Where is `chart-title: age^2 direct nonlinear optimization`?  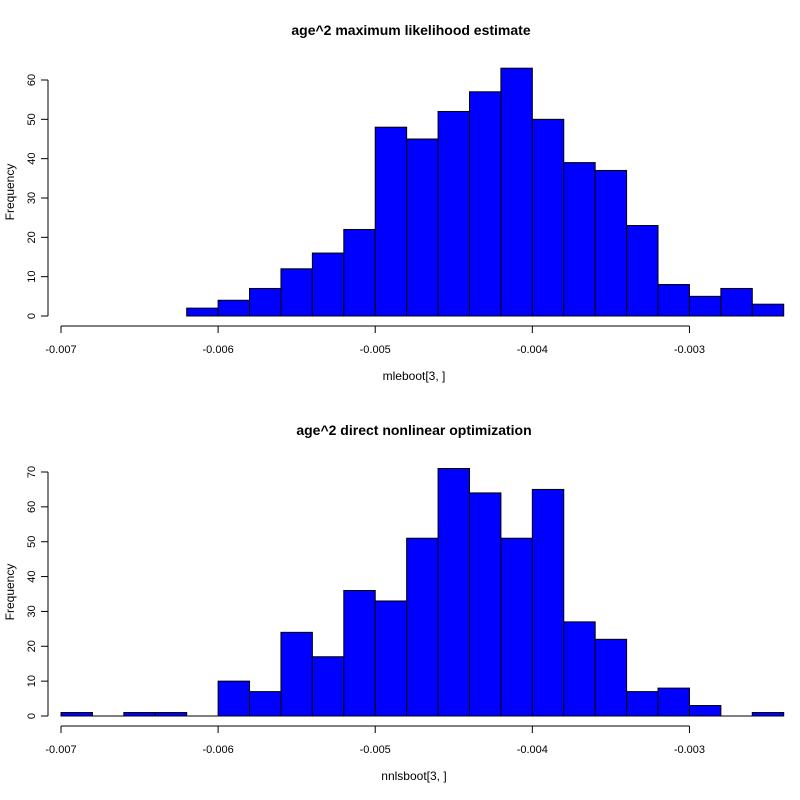
chart-title: age^2 direct nonlinear optimization is located at coordinates (413, 430).